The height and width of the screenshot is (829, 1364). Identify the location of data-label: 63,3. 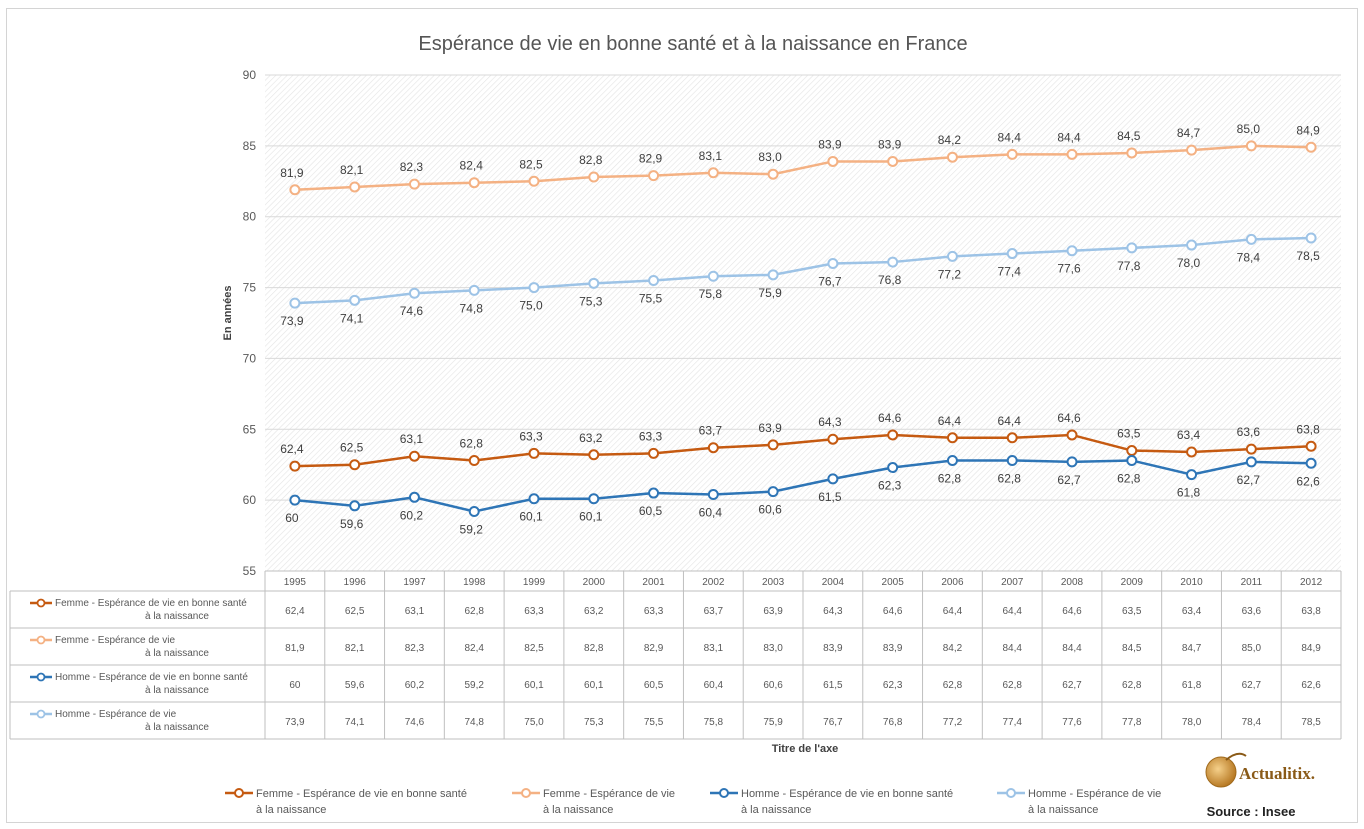
(651, 436).